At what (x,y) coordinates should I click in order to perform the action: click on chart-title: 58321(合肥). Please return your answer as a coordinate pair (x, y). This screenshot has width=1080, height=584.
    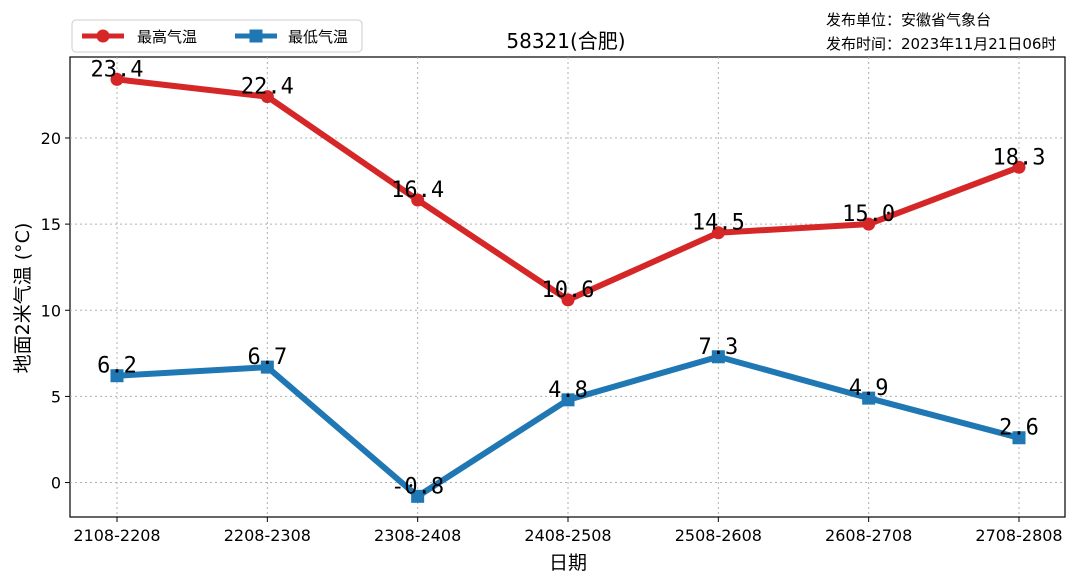
    Looking at the image, I should click on (565, 41).